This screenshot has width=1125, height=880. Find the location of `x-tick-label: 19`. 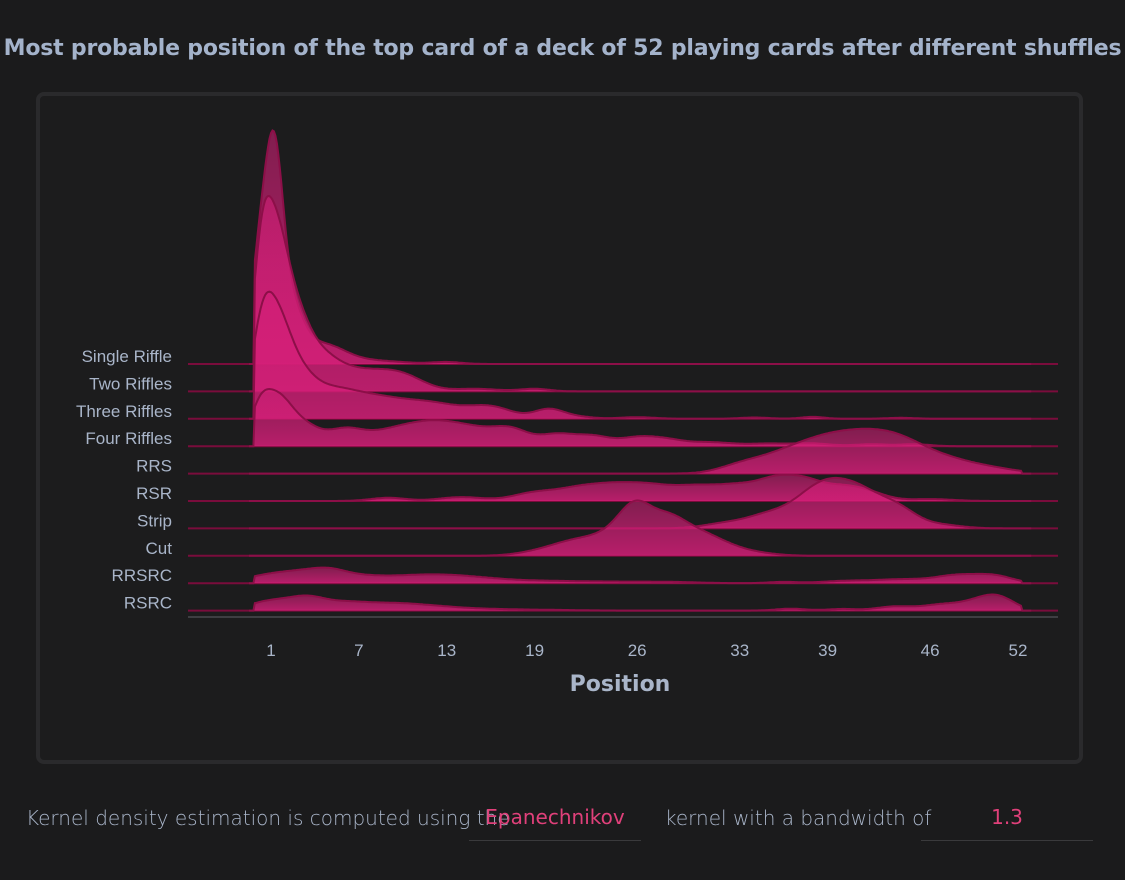

x-tick-label: 19 is located at coordinates (534, 650).